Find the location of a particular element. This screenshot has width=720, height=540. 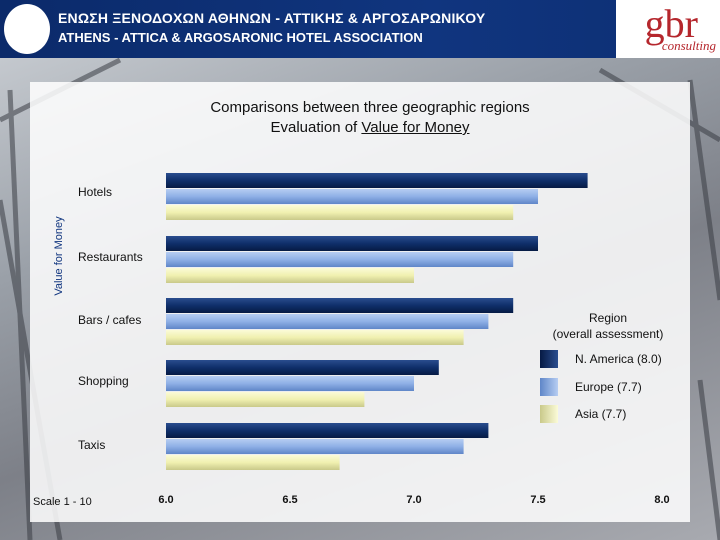

chart-title-line2: Evaluation of Value for Money is located at coordinates (370, 128).